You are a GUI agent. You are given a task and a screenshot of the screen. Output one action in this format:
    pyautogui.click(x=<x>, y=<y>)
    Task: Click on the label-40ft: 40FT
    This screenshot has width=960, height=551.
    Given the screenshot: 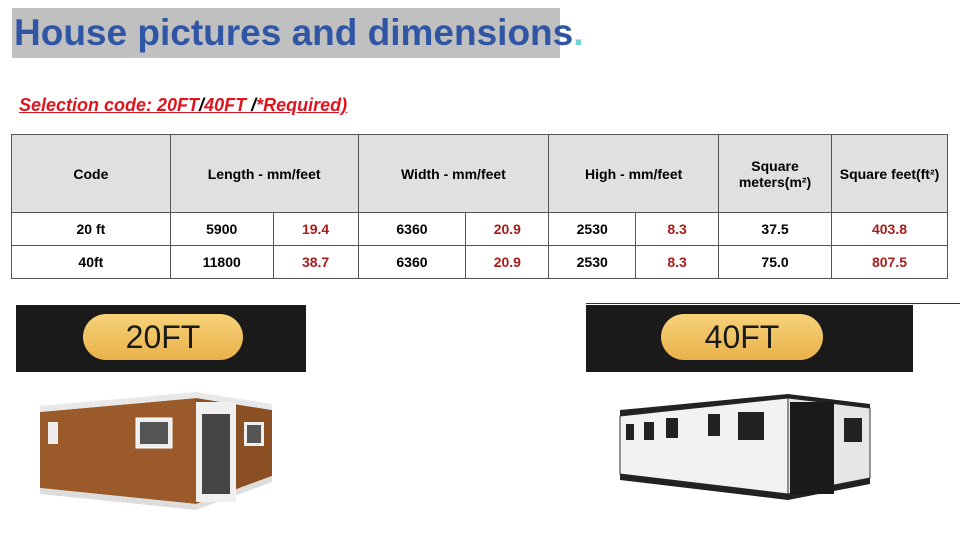 What is the action you would take?
    pyautogui.click(x=742, y=337)
    